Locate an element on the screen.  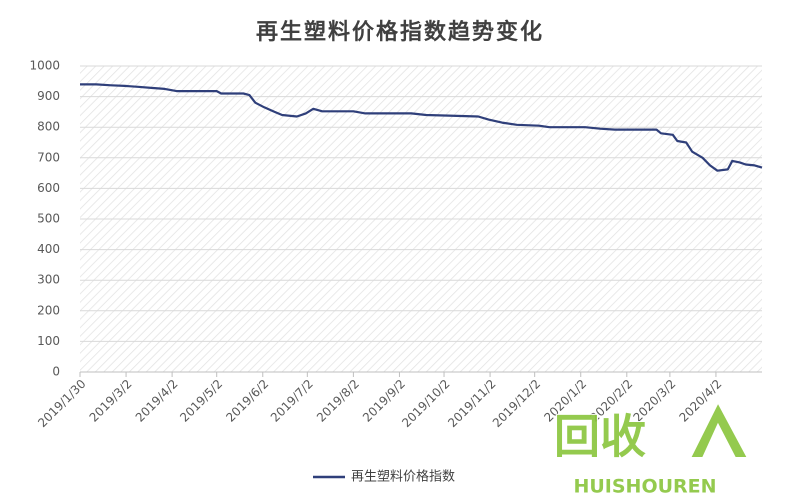
y-tick-label: 200 is located at coordinates (48, 310).